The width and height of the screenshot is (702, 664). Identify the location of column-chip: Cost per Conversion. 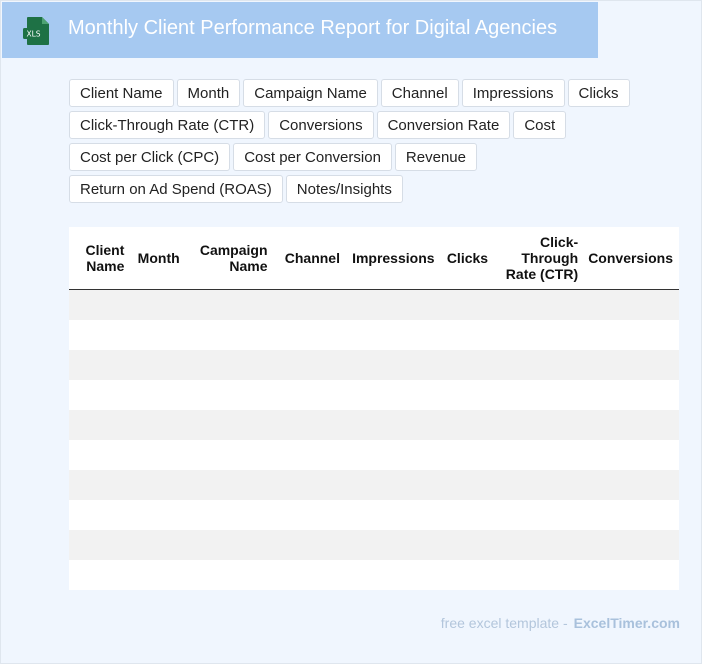
(312, 157).